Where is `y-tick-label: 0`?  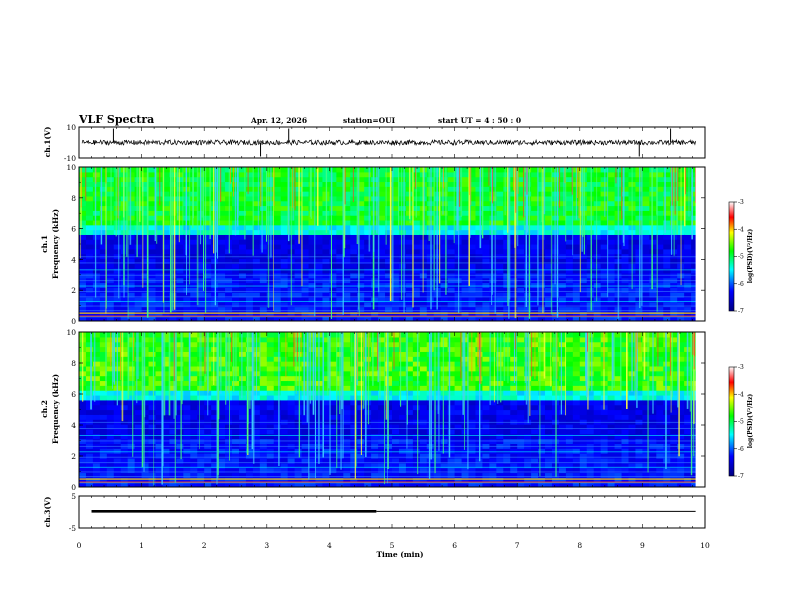 y-tick-label: 0 is located at coordinates (73, 321).